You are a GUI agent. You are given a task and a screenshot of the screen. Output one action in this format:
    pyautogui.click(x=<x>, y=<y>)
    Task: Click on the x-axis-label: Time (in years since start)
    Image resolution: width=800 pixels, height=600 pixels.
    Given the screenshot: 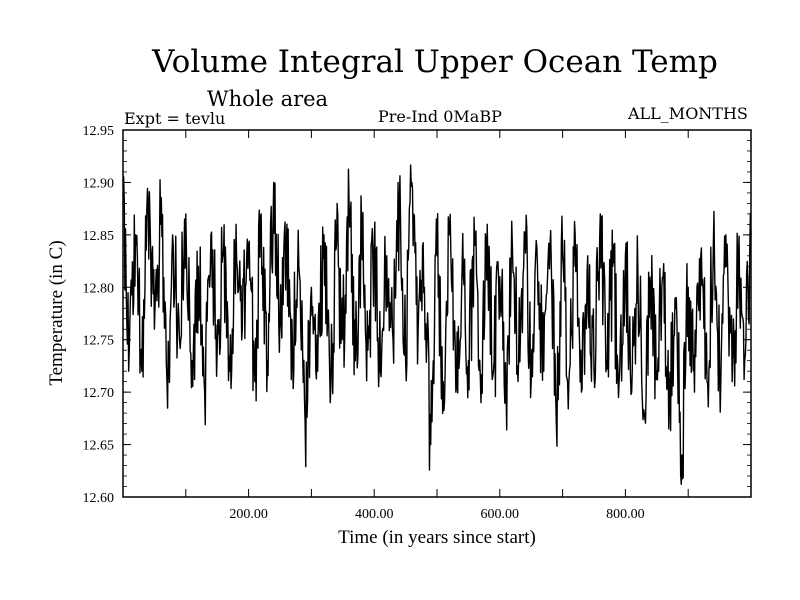 What is the action you would take?
    pyautogui.click(x=437, y=537)
    